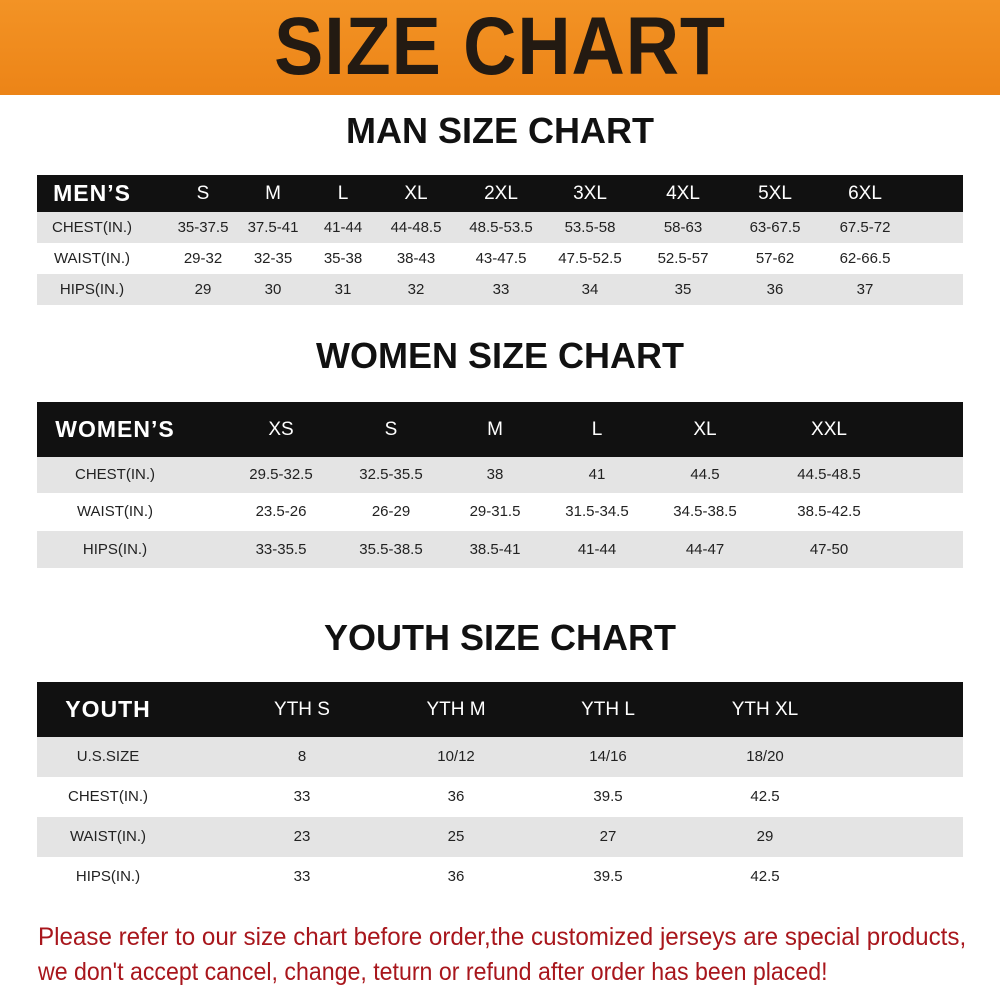 This screenshot has height=1000, width=1000. I want to click on measurement-value: 37, so click(865, 289).